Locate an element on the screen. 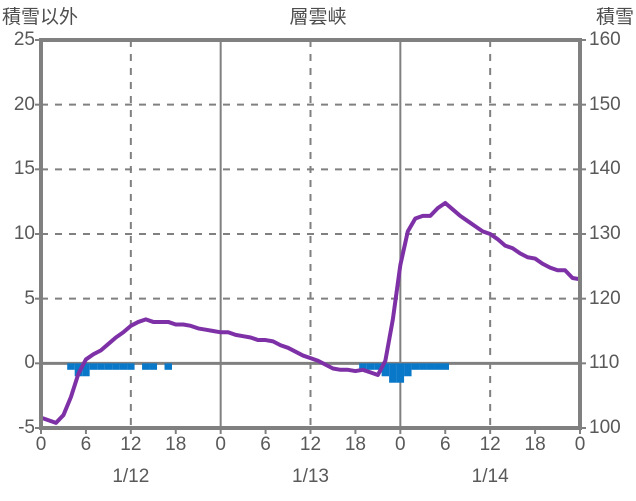 This screenshot has width=636, height=501. x-day-label: 1/13 is located at coordinates (310, 476).